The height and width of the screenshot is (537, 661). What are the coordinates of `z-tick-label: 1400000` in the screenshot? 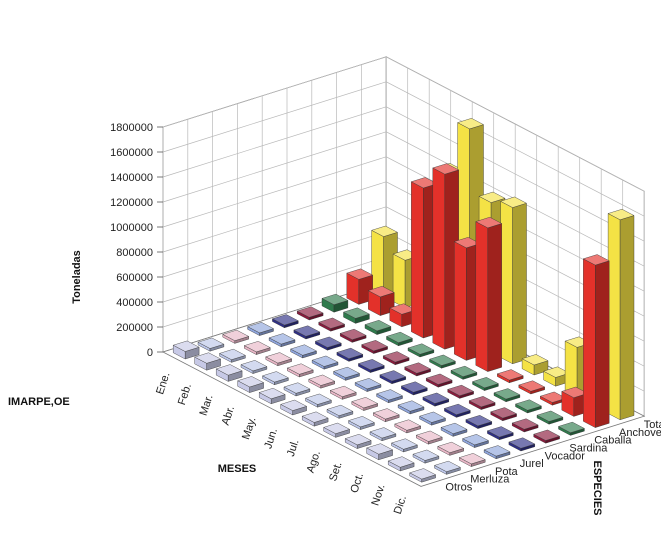 It's located at (131, 178).